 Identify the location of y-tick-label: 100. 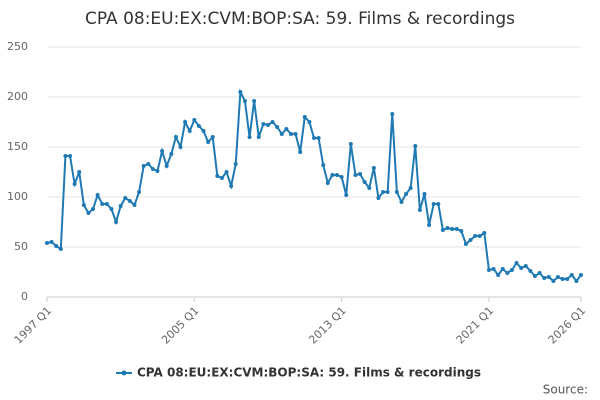
(17, 196).